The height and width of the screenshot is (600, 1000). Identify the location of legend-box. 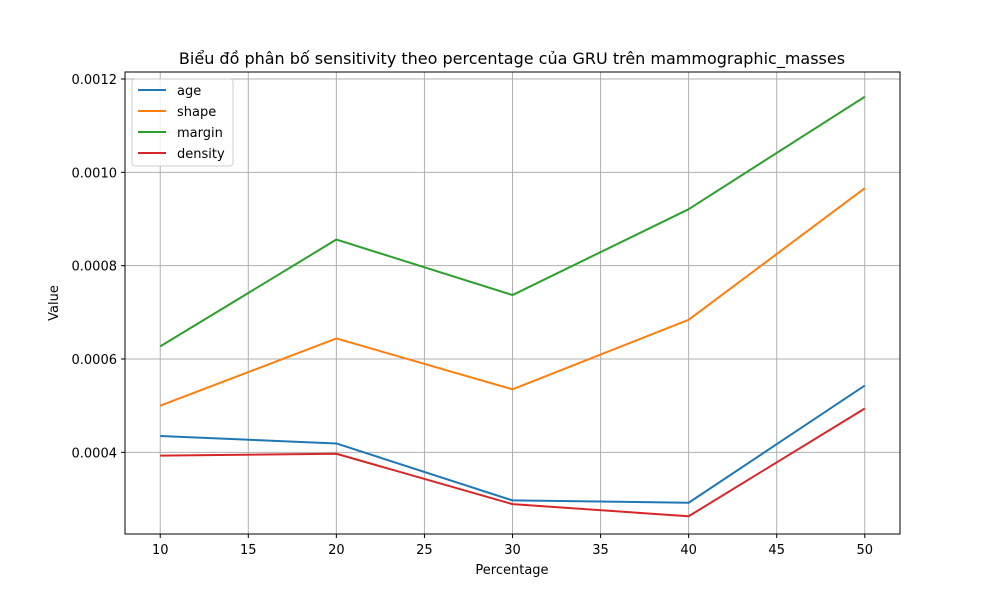
(182, 122).